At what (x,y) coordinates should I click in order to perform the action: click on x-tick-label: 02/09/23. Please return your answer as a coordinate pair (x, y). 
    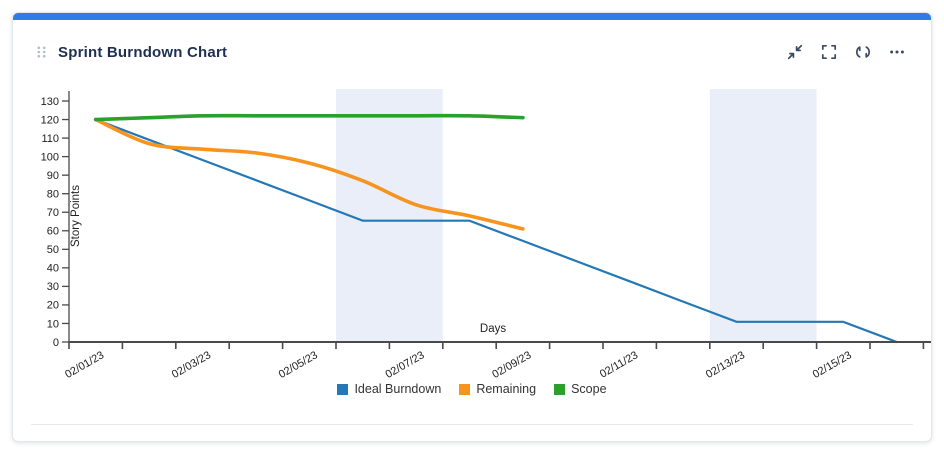
    Looking at the image, I should click on (511, 365).